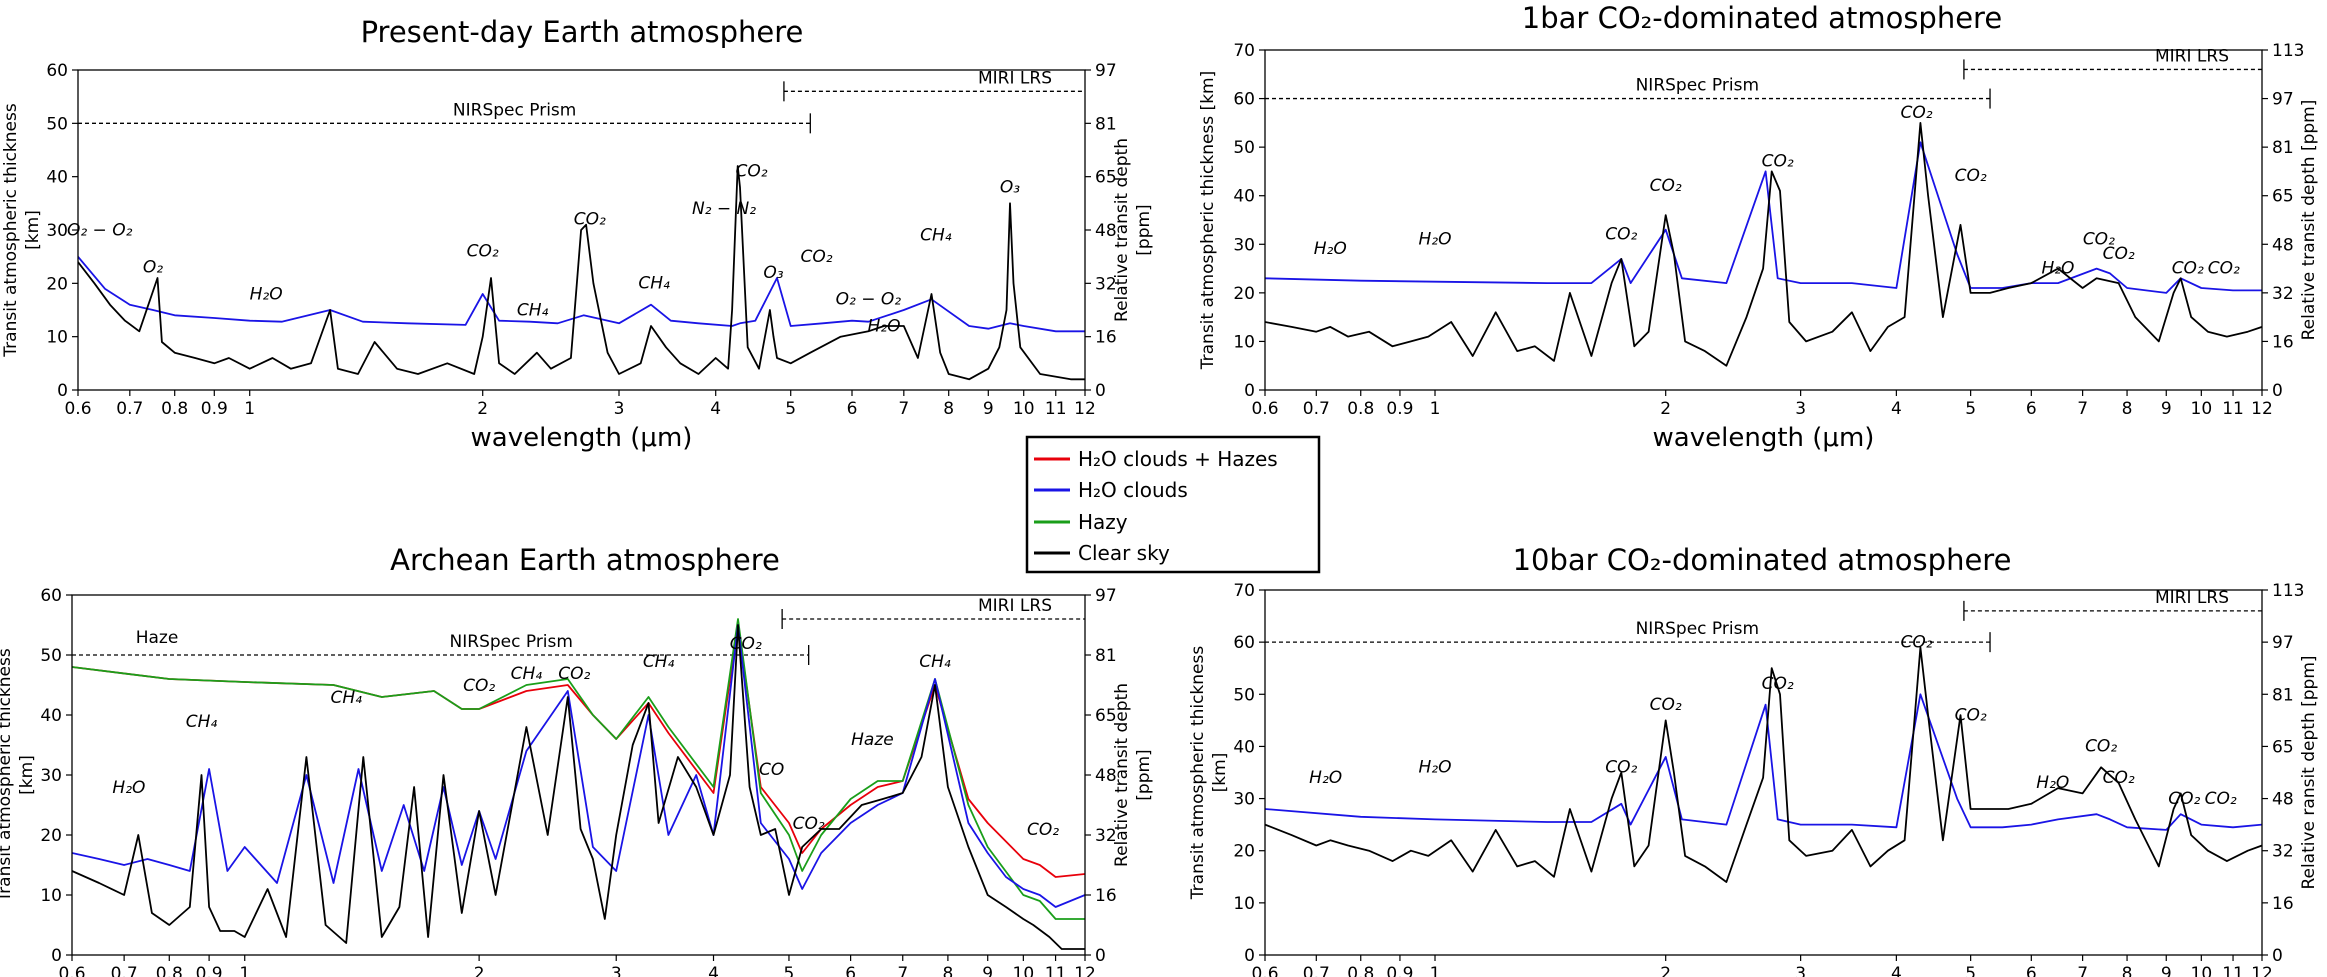  Describe the element at coordinates (157, 638) in the screenshot. I see `instrument-label: Haze` at that location.